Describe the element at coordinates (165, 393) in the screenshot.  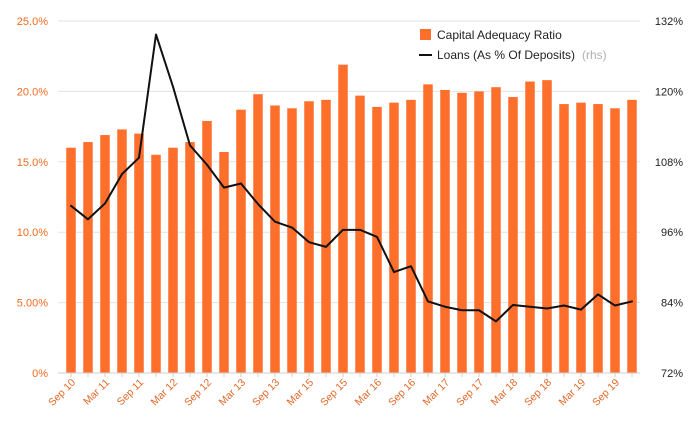
I see `x-tick-label-3: Mar 12` at that location.